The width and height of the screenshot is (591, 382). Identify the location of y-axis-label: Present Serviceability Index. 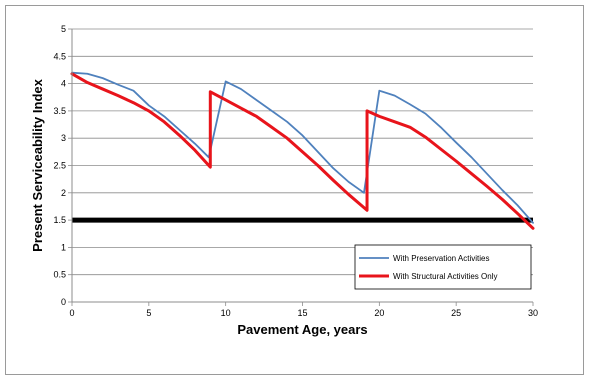
(37, 164).